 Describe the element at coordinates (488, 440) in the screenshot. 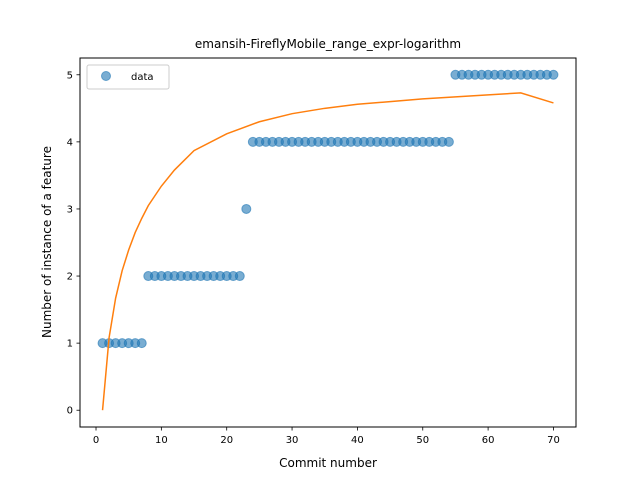

I see `x-tick-label: 60` at that location.